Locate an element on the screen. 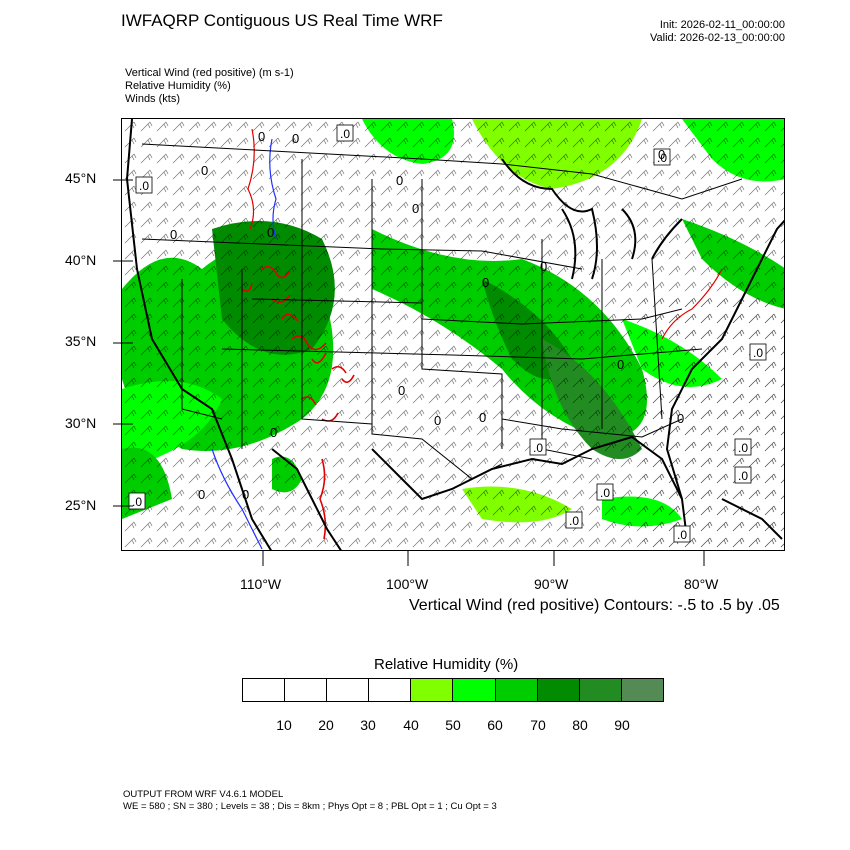  colorbar-tick-label: 40 is located at coordinates (411, 725).